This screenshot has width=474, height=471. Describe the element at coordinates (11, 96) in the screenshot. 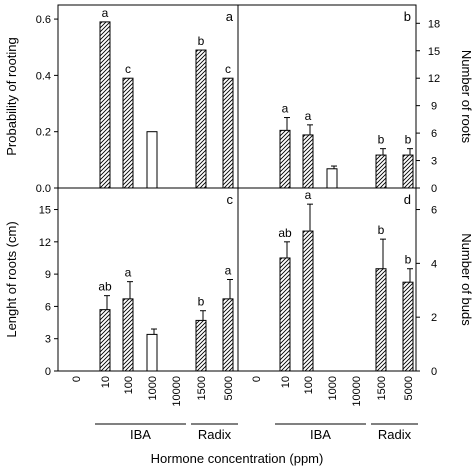

I see `y-axis-label: Probability of rooting` at that location.